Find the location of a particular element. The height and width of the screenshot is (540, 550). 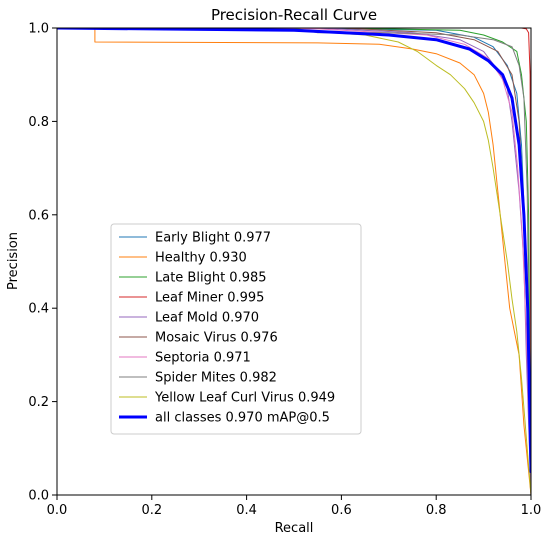

legend-entry-label: all classes 0.970 mAP@0.5 is located at coordinates (242, 418).